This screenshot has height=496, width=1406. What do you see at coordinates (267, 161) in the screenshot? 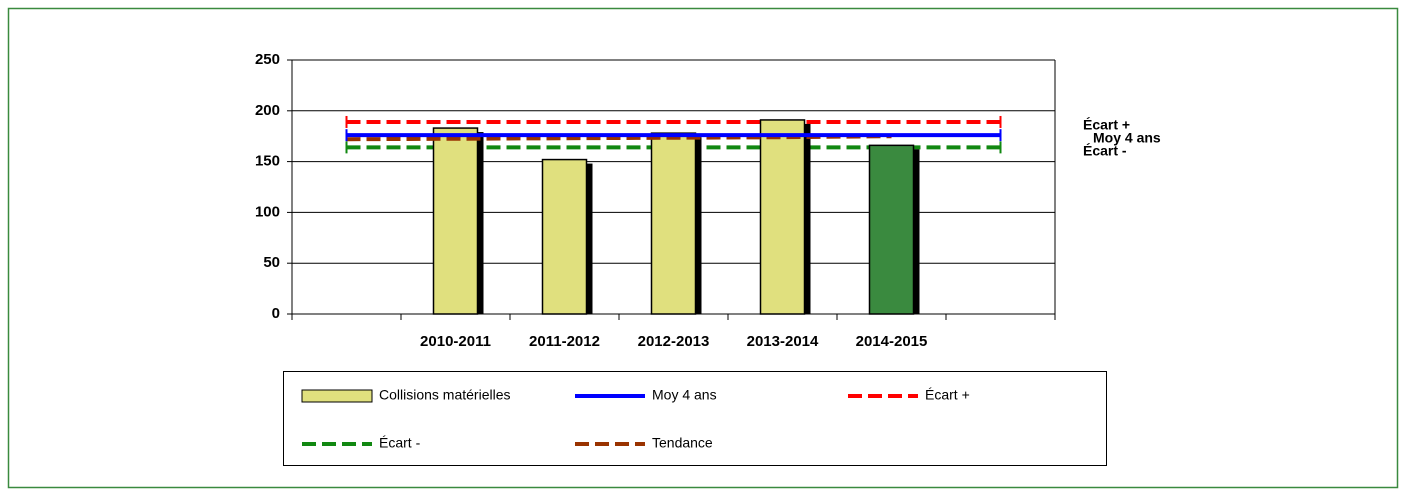
I see `y-tick-label: 150` at bounding box center [267, 161].